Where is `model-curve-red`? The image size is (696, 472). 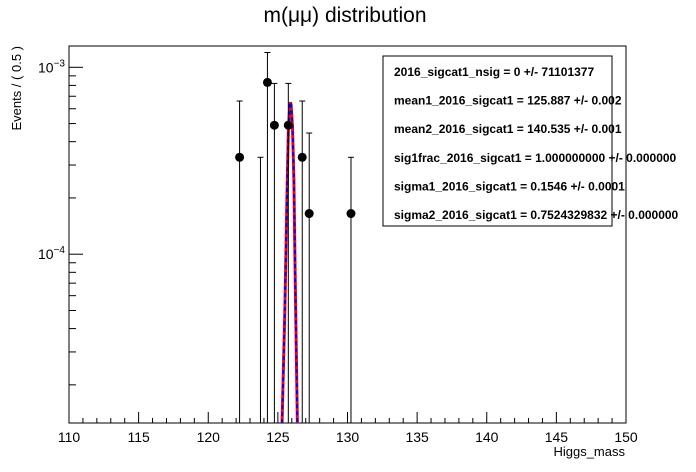
model-curve-red is located at coordinates (289, 262).